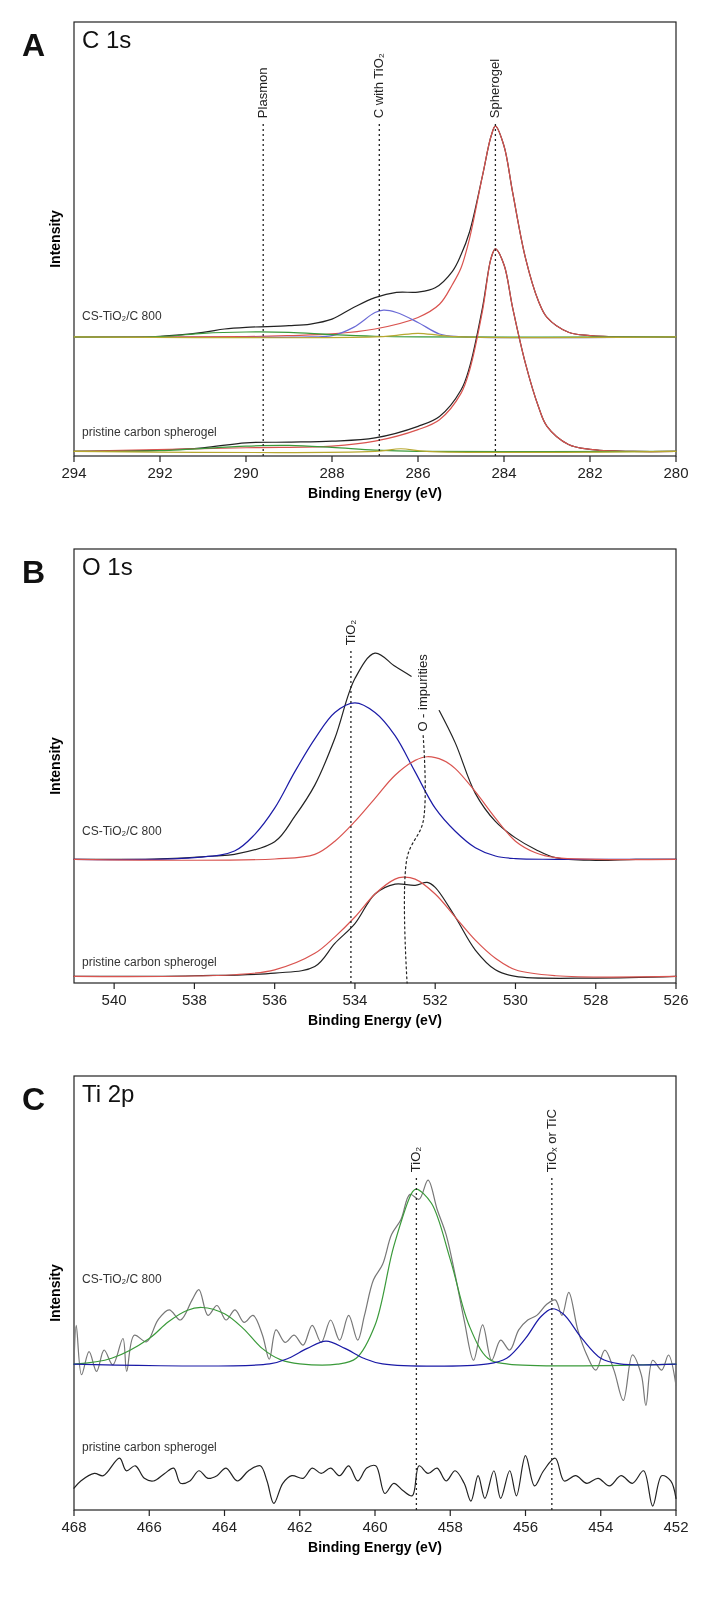 The width and height of the screenshot is (716, 1607). I want to click on x-tick-label: 526, so click(676, 999).